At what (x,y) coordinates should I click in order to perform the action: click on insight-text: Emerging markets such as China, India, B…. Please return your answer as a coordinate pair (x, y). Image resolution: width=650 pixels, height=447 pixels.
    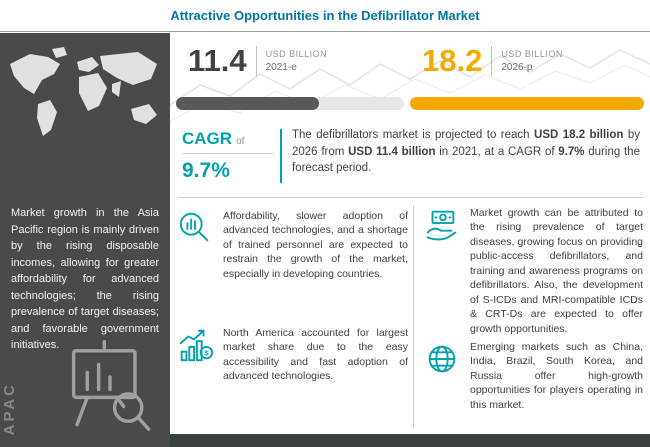
    Looking at the image, I should click on (556, 376).